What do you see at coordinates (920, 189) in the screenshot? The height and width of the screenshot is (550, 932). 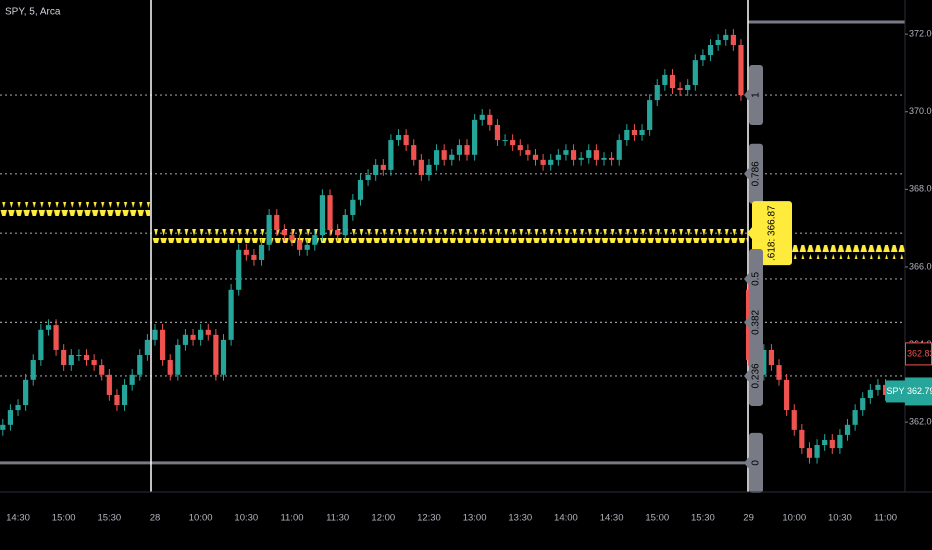 I see `y-tick-label: 368.00` at bounding box center [920, 189].